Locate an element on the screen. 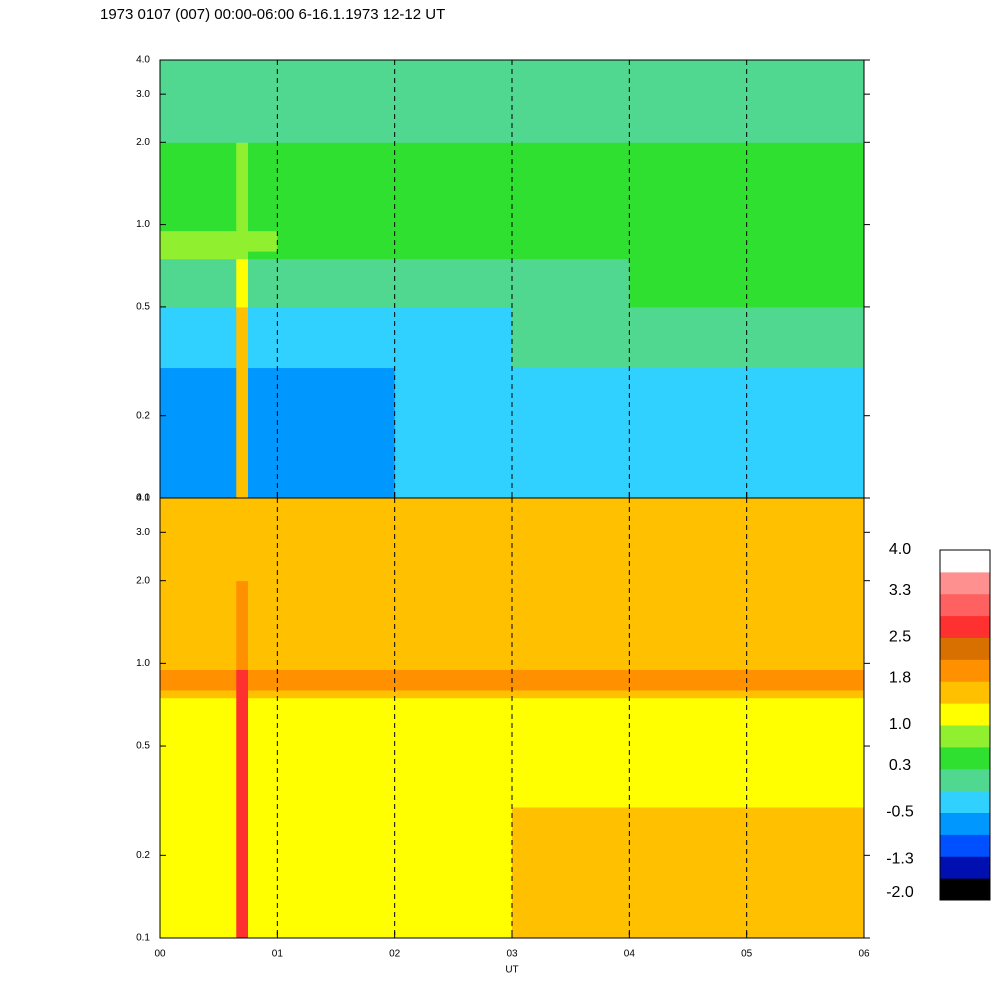 This screenshot has width=1000, height=1000. colorbar-frame is located at coordinates (965, 725).